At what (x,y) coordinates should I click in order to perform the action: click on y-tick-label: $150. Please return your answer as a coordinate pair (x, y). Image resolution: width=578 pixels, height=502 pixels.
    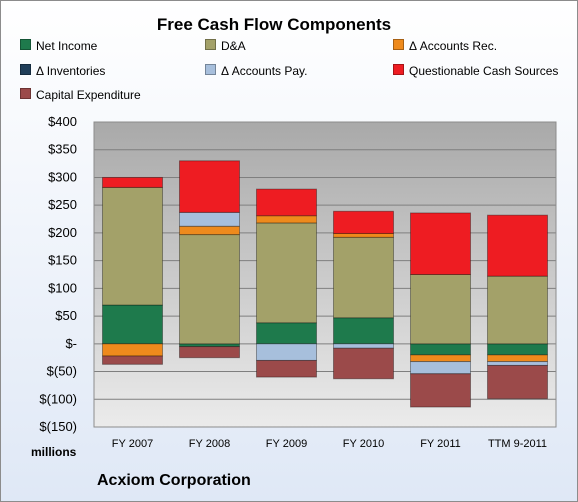
    Looking at the image, I should click on (62, 260).